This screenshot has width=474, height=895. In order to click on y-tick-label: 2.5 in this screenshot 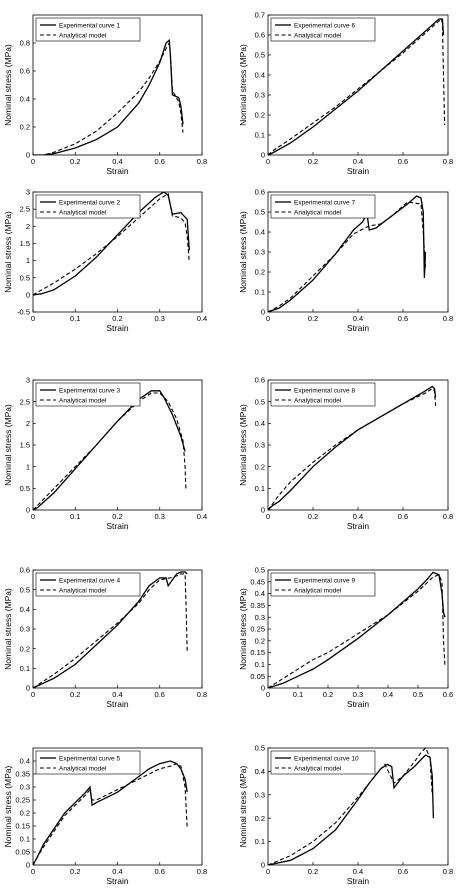, I will do `click(25, 401)`.